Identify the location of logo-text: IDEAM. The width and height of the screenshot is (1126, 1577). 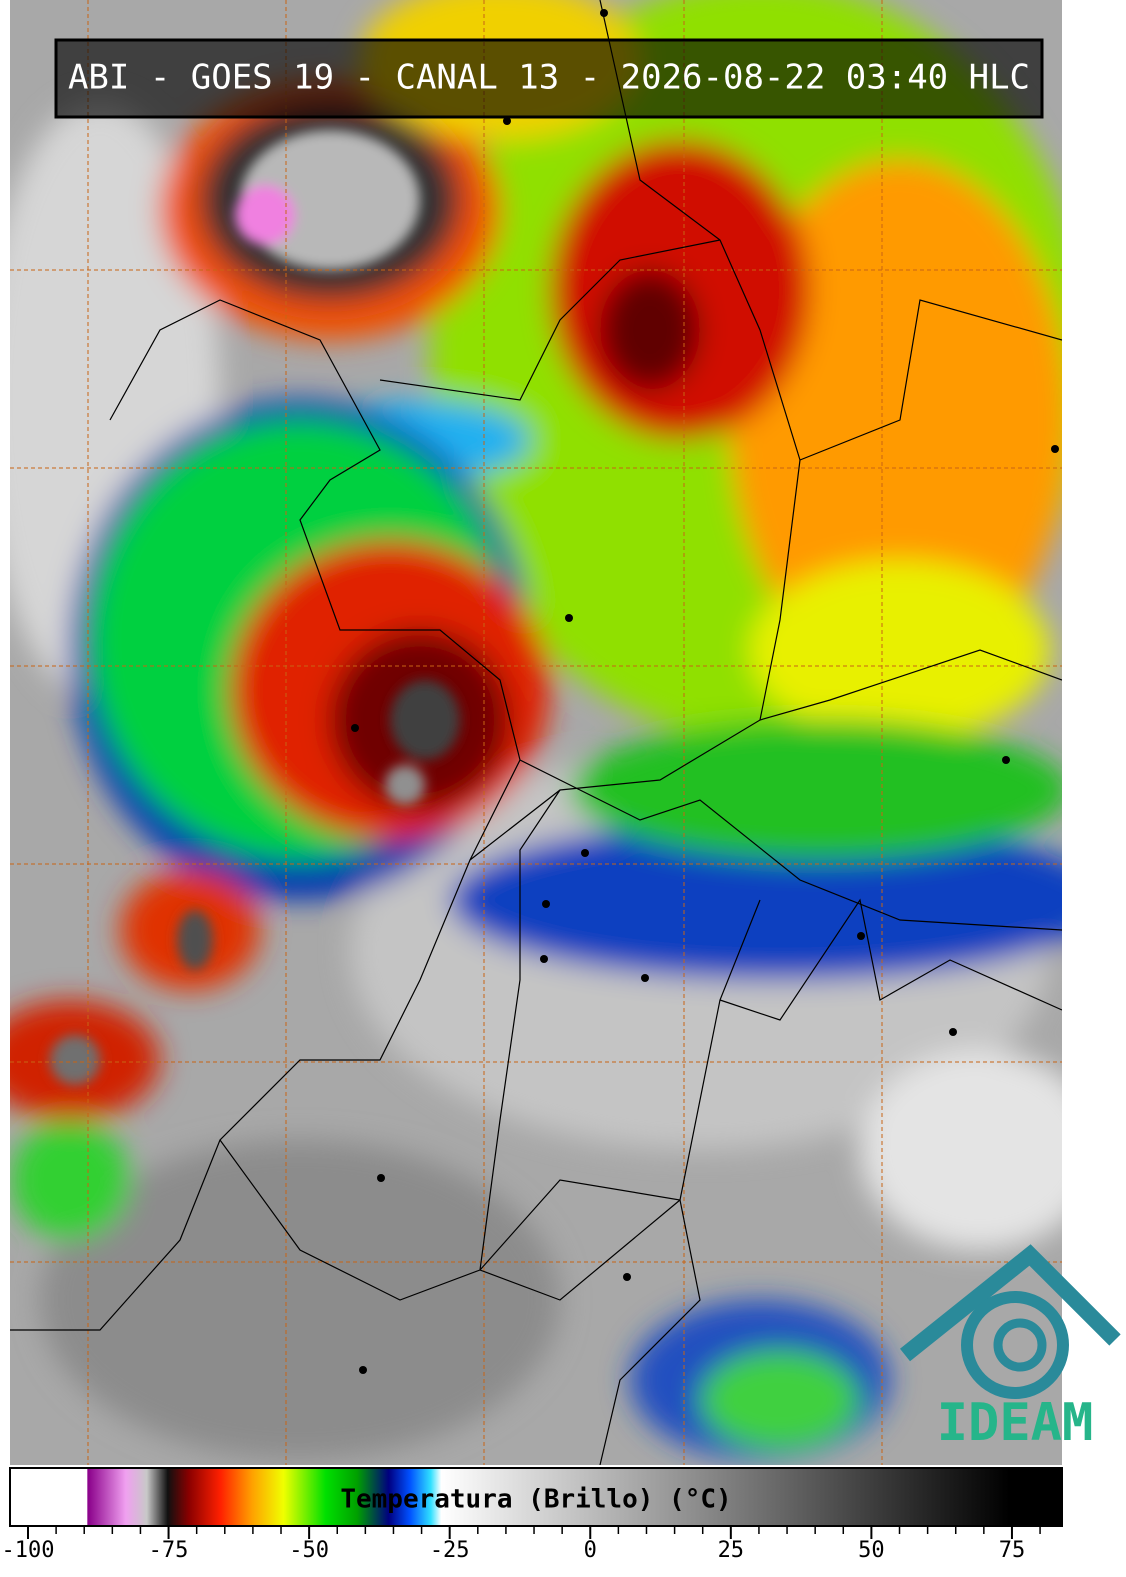
(1015, 1423).